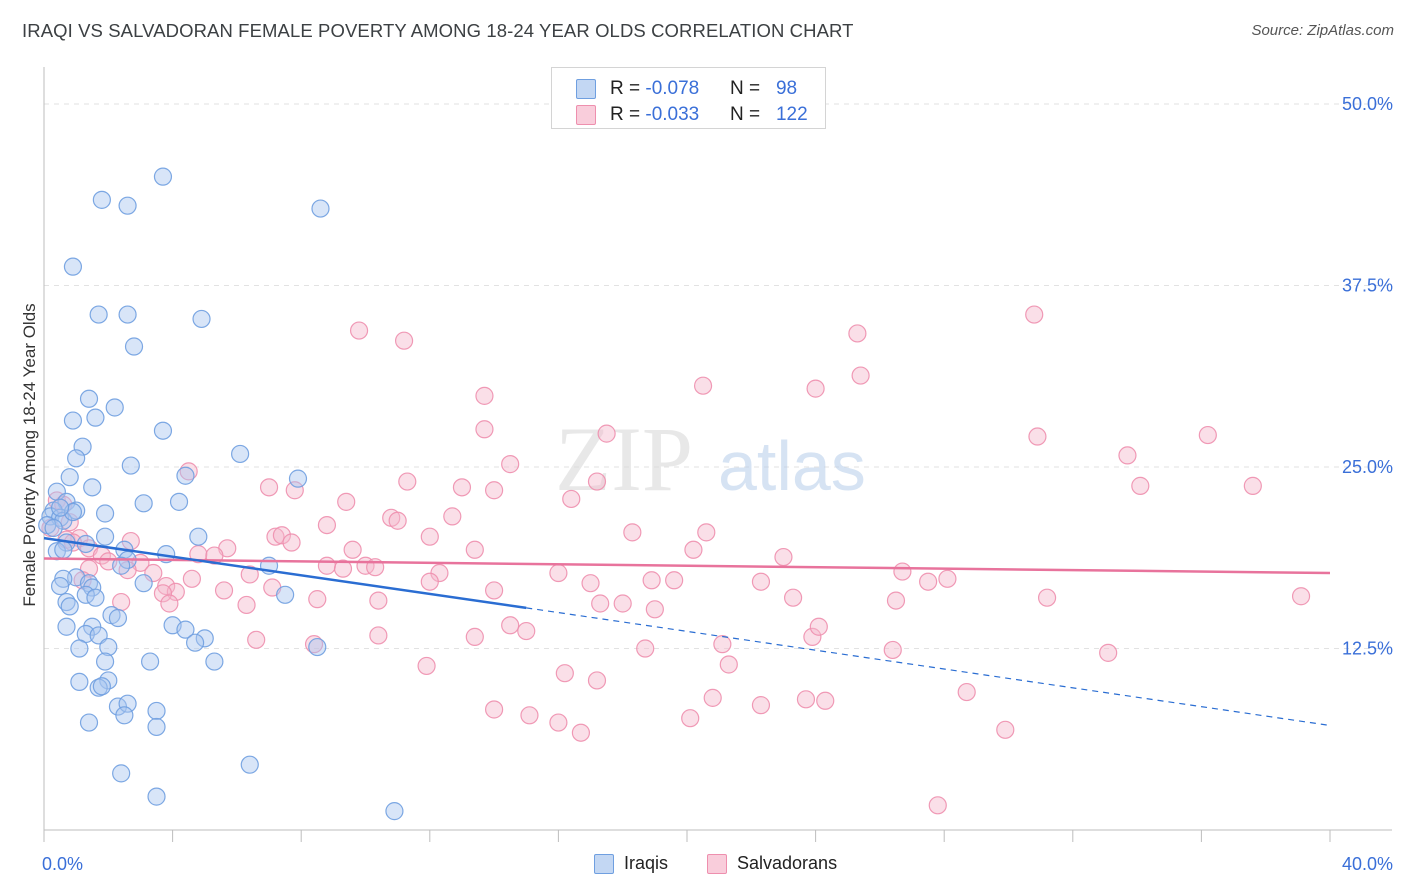 This screenshot has width=1406, height=892. Describe the element at coordinates (928, 667) in the screenshot. I see `iraqis-trendline-extension` at that location.